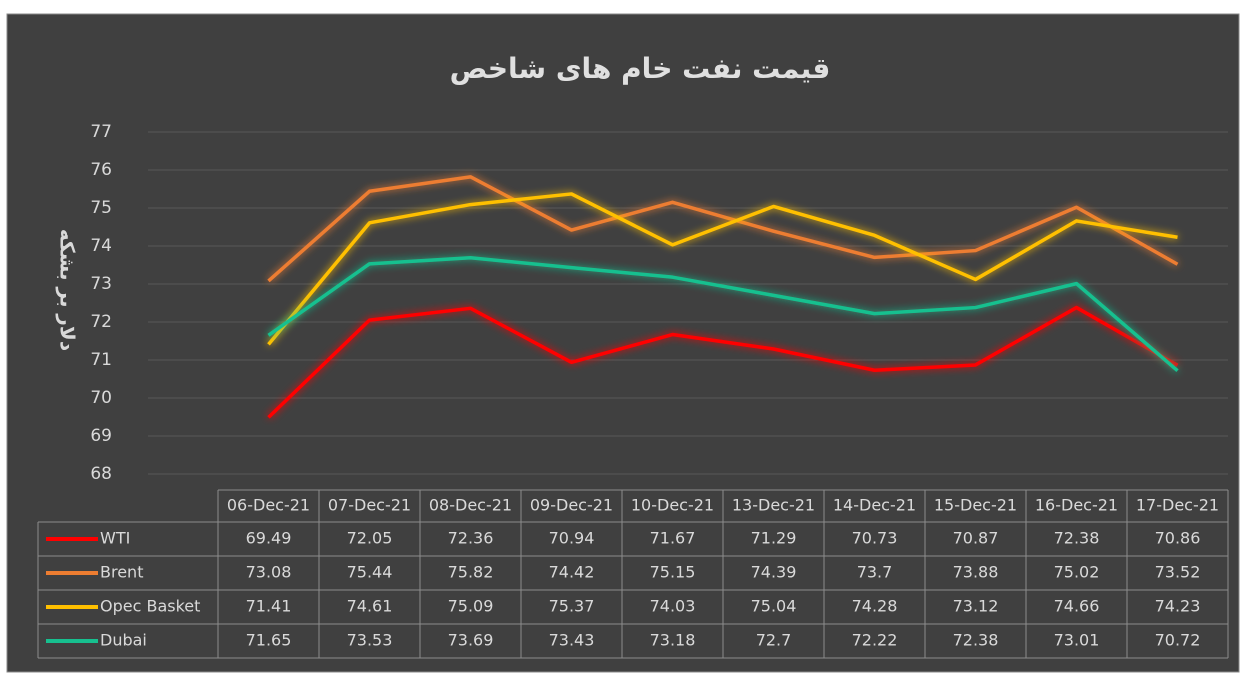 This screenshot has width=1246, height=679. I want to click on y-tick-label: 68, so click(101, 474).